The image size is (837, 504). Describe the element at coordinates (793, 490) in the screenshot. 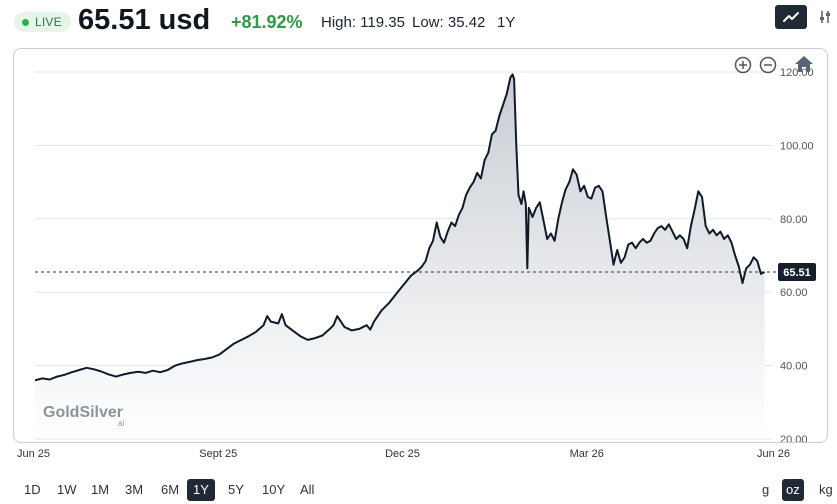

I see `unit-button-oz: oz` at that location.